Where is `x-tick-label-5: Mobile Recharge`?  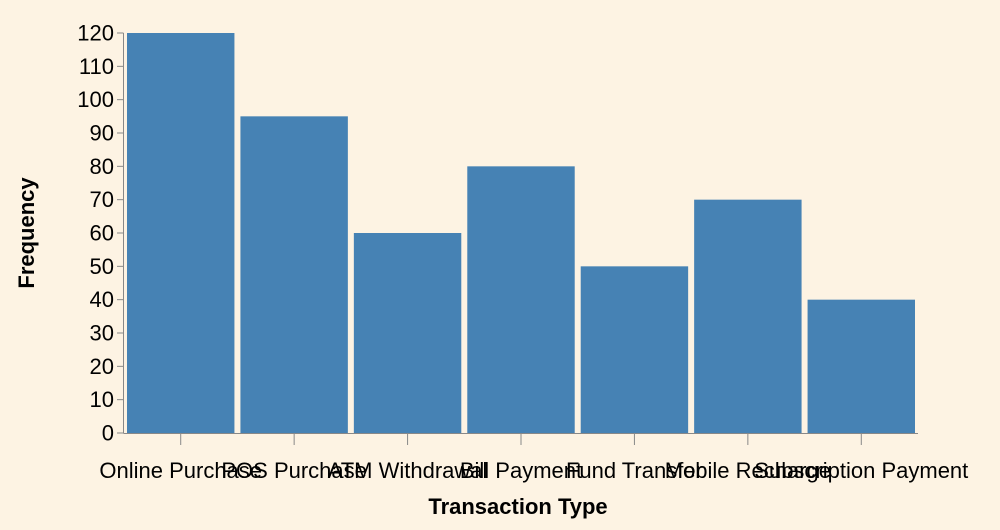 x-tick-label-5: Mobile Recharge is located at coordinates (748, 470).